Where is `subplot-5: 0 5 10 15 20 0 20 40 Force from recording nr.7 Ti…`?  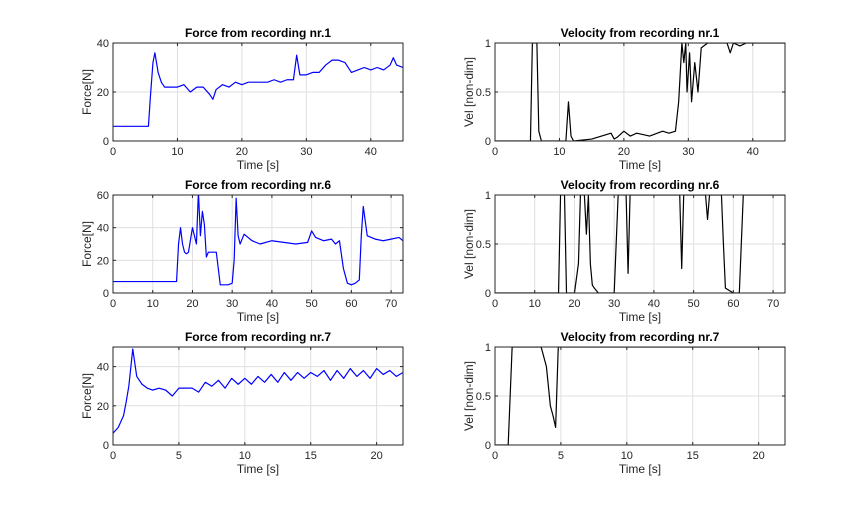
subplot-5: 0 5 10 15 20 0 20 40 Force from recording nr.7 Ti… is located at coordinates (242, 403).